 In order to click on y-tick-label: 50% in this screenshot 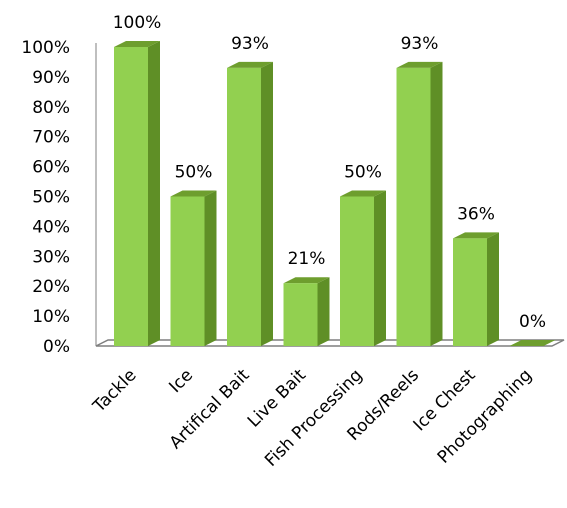, I will do `click(51, 198)`.